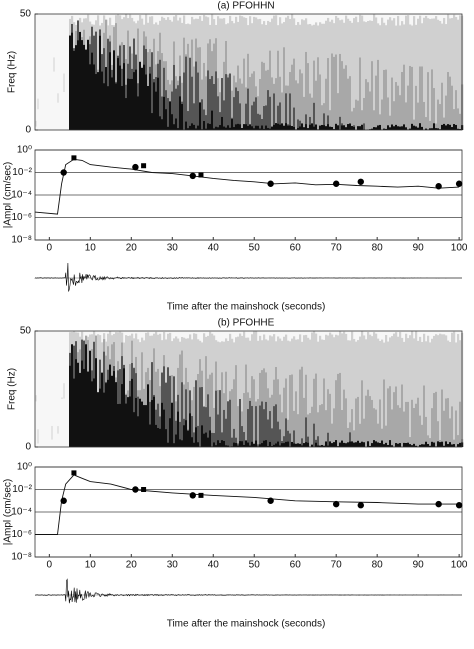  I want to click on x-tick-label: 20, so click(132, 248).